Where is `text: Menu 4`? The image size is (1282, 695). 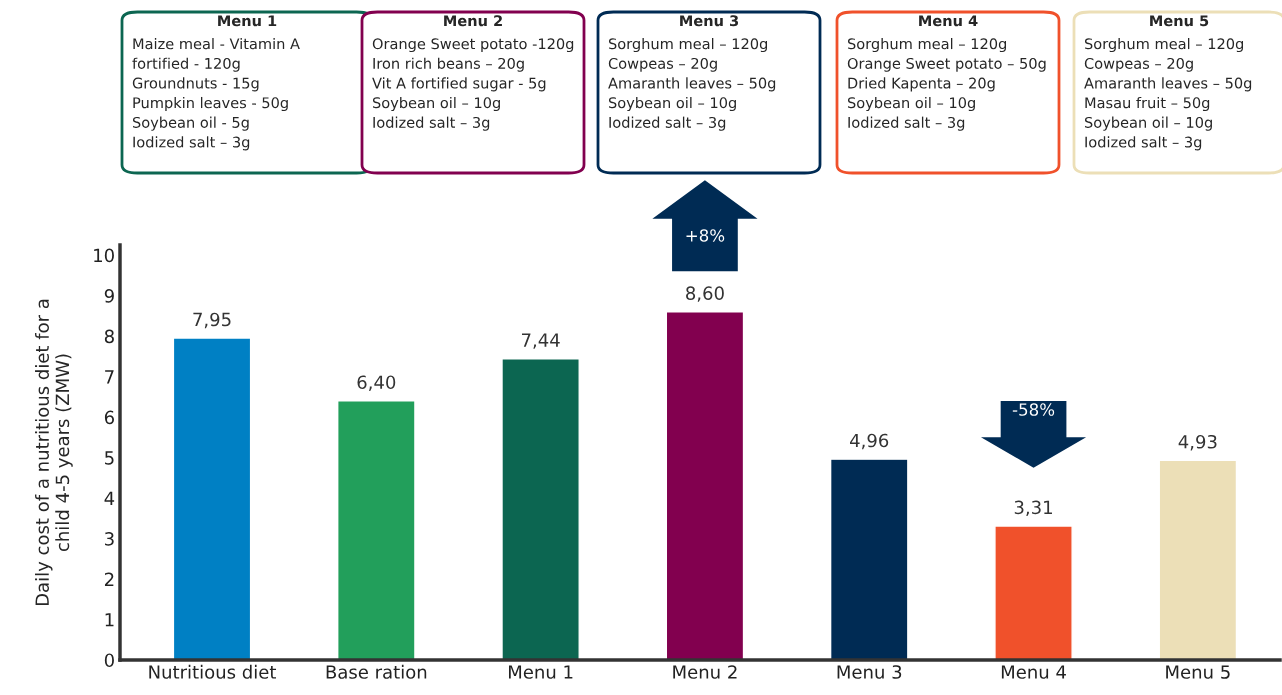 text: Menu 4 is located at coordinates (948, 21).